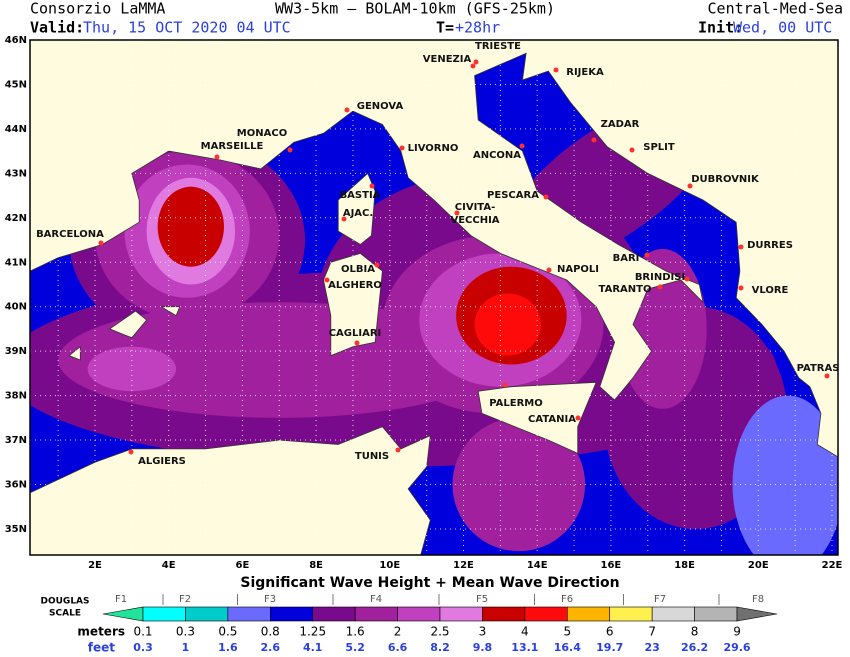 Image resolution: width=850 pixels, height=657 pixels. I want to click on douglas-force: F7, so click(660, 599).